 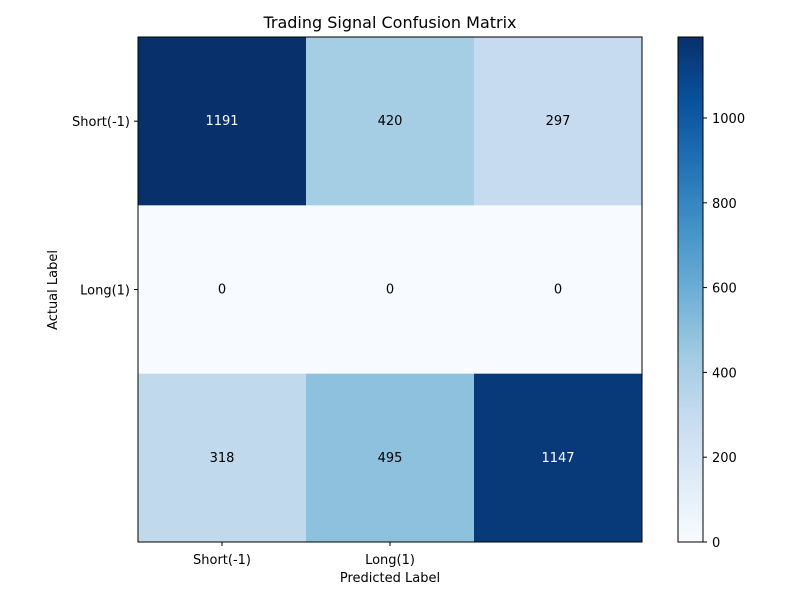 I want to click on y-axis-ticks: Short(-1) Long(1), so click(x=105, y=207).